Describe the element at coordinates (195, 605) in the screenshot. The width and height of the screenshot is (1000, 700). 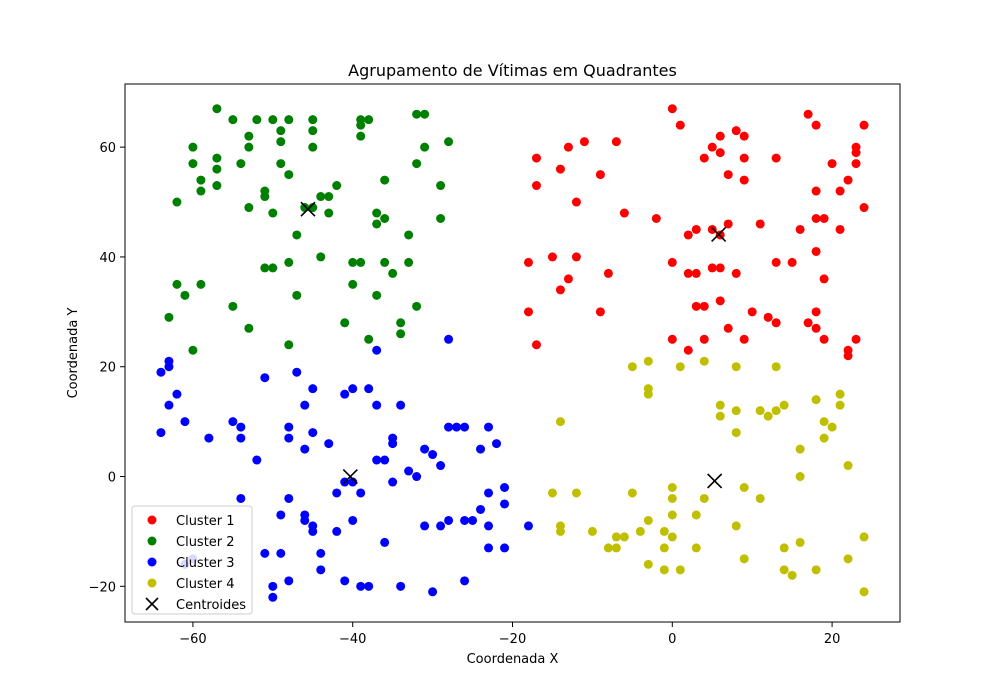
I see `legend-item: Centroides` at that location.